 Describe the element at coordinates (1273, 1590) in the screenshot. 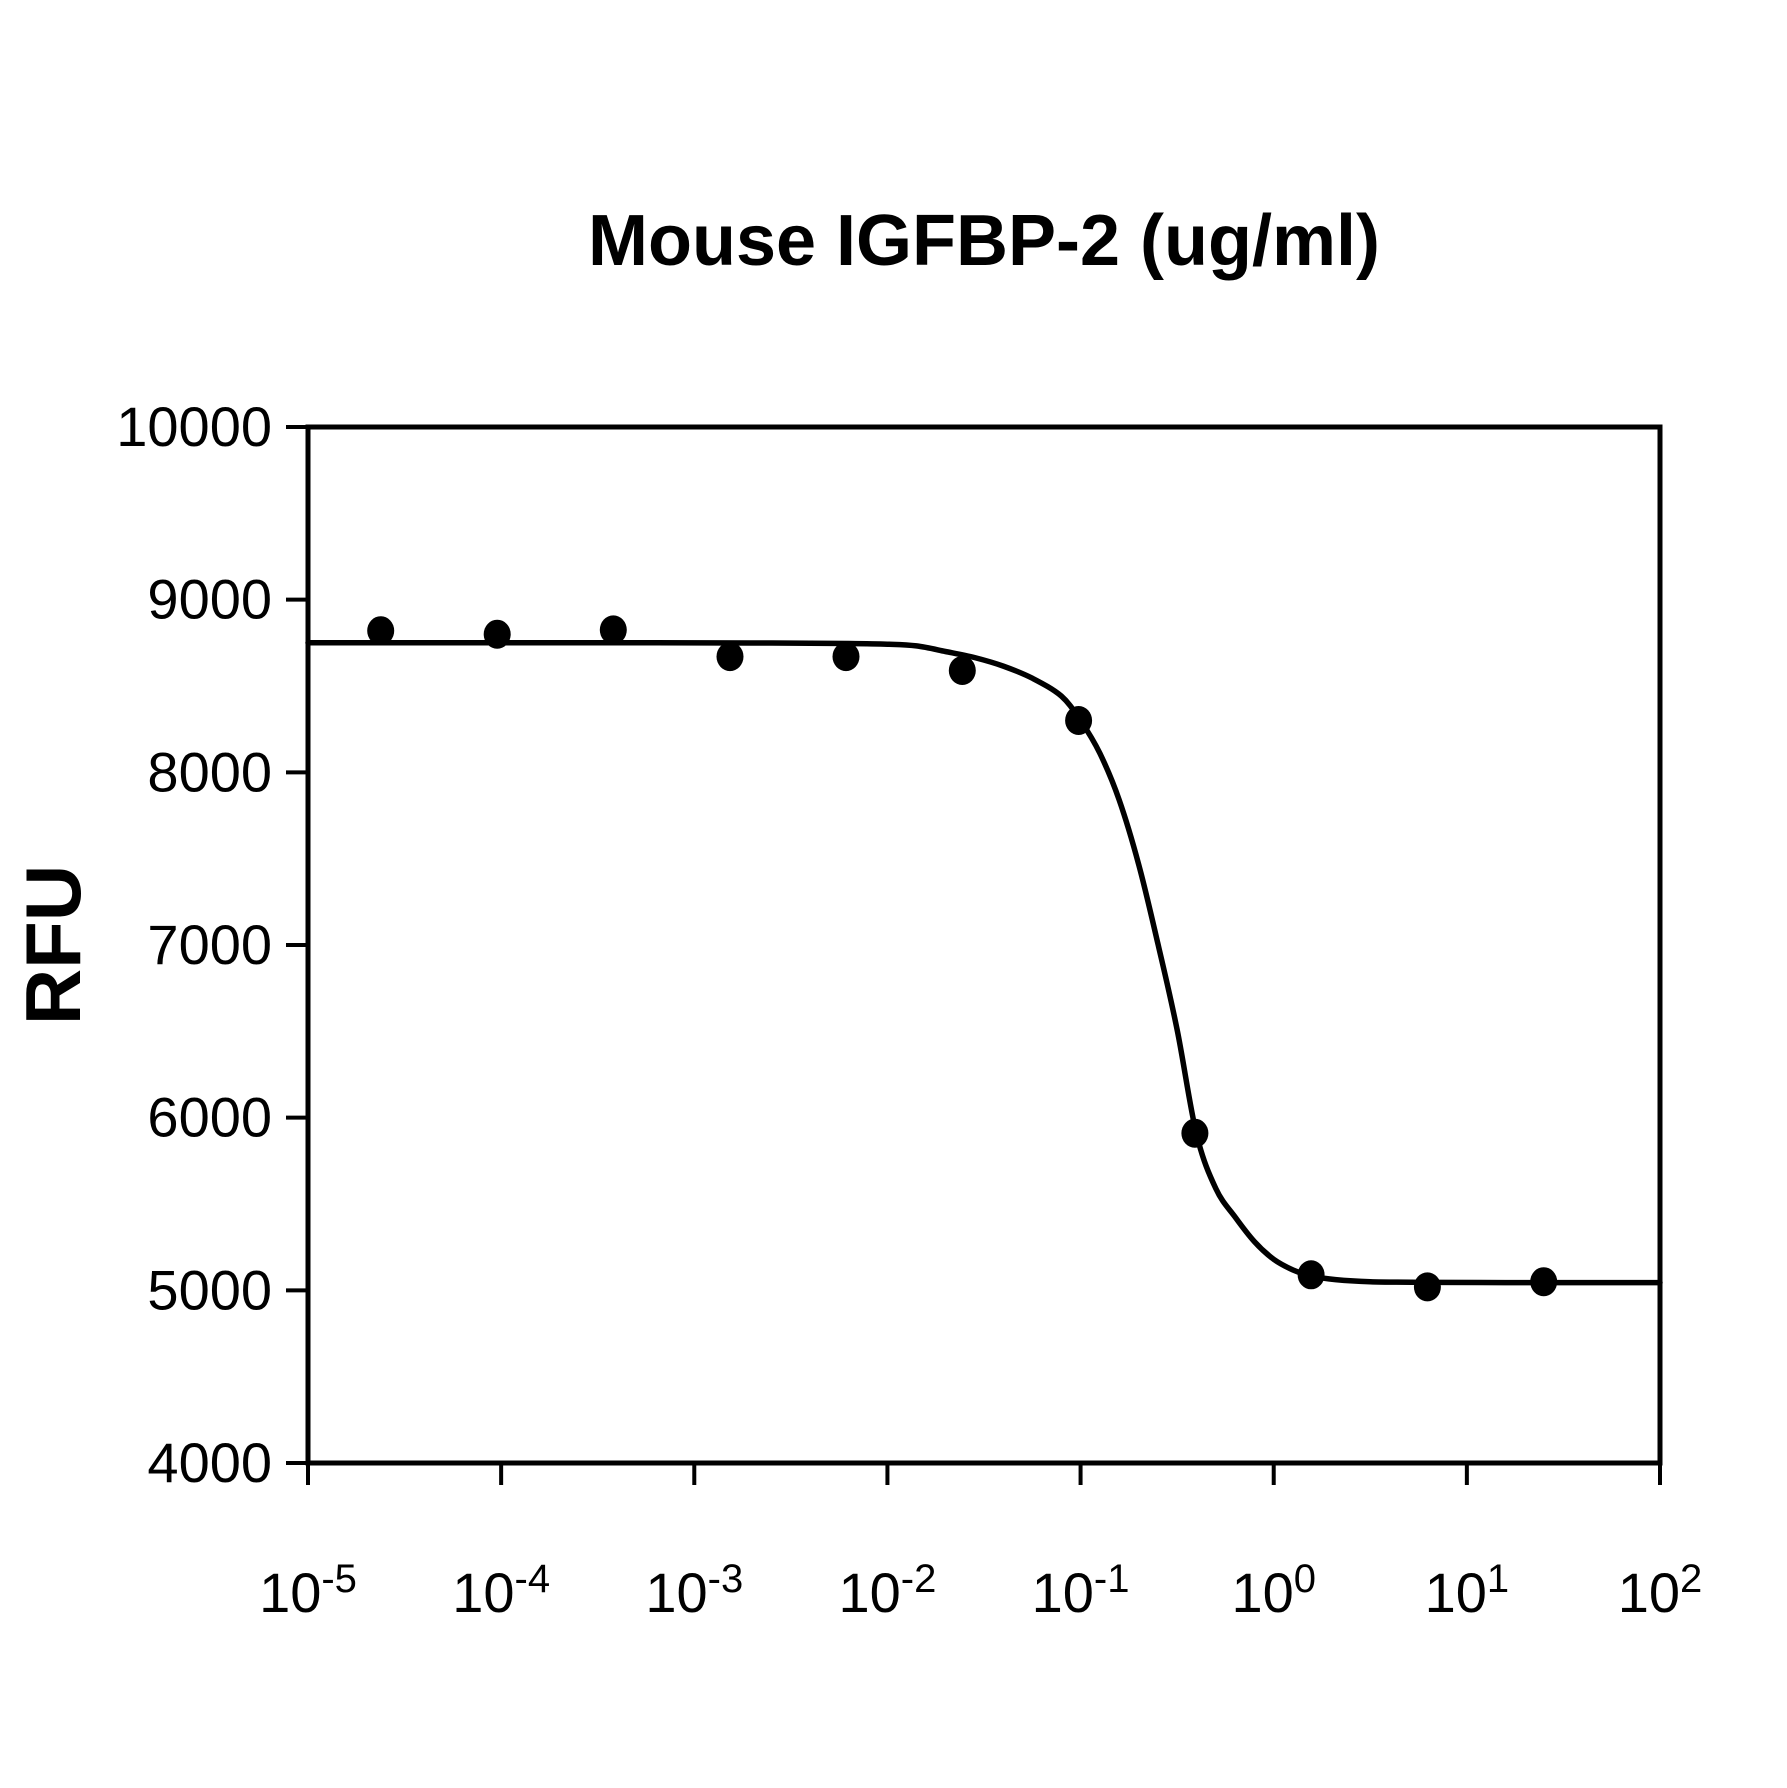

I see `x-tick-label: 10⁰` at that location.